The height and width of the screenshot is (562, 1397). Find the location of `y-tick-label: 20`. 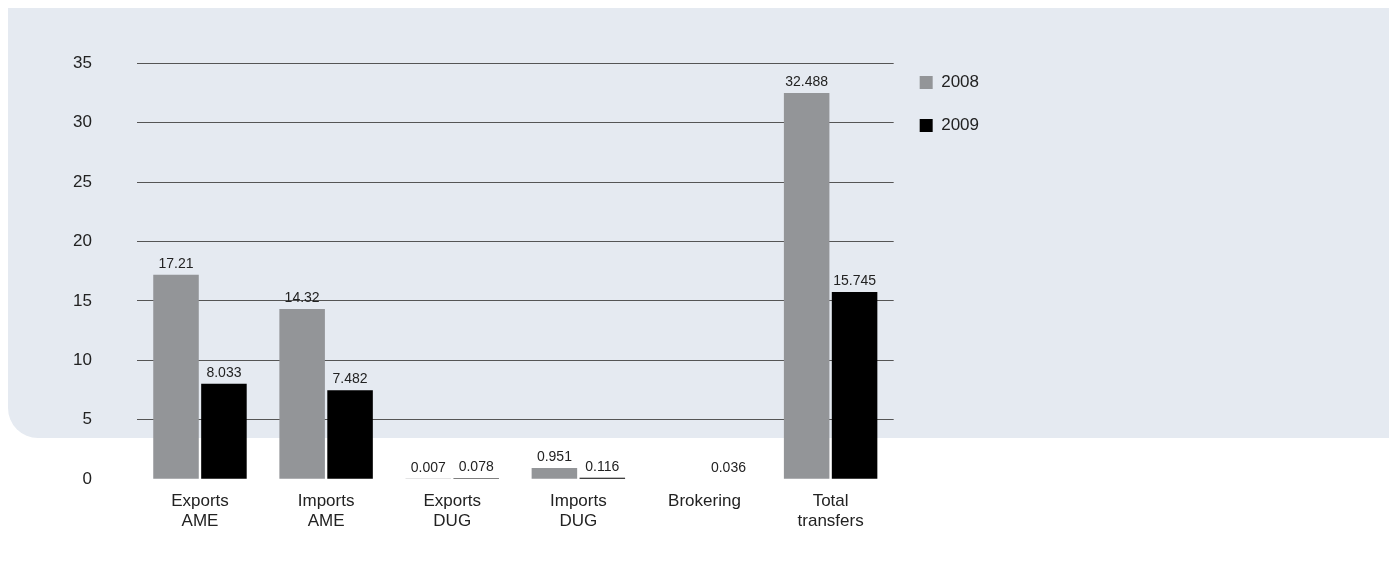

y-tick-label: 20 is located at coordinates (82, 241).